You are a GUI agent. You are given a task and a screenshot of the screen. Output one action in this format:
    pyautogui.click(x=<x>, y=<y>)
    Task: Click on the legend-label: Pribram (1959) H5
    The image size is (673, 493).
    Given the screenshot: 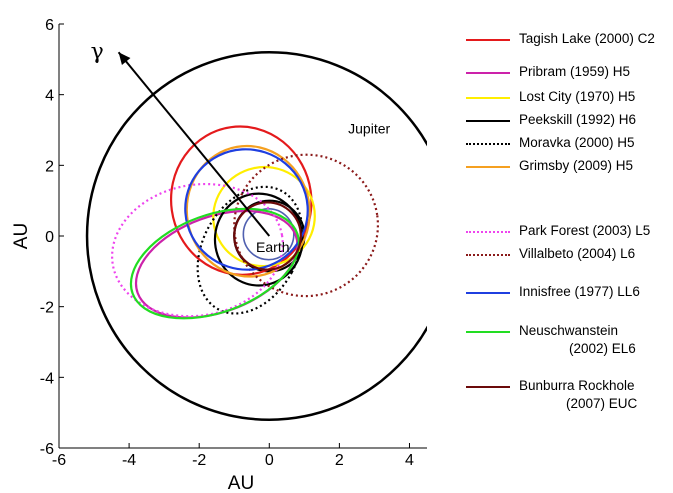 What is the action you would take?
    pyautogui.click(x=575, y=71)
    